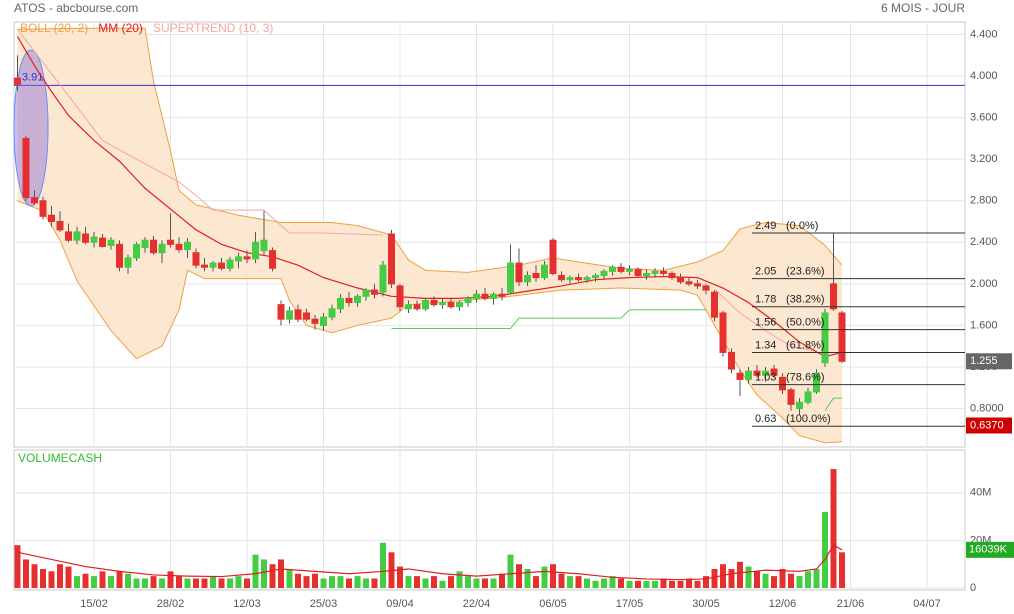  What do you see at coordinates (765, 272) in the screenshot?
I see `fib-value: 2.05` at bounding box center [765, 272].